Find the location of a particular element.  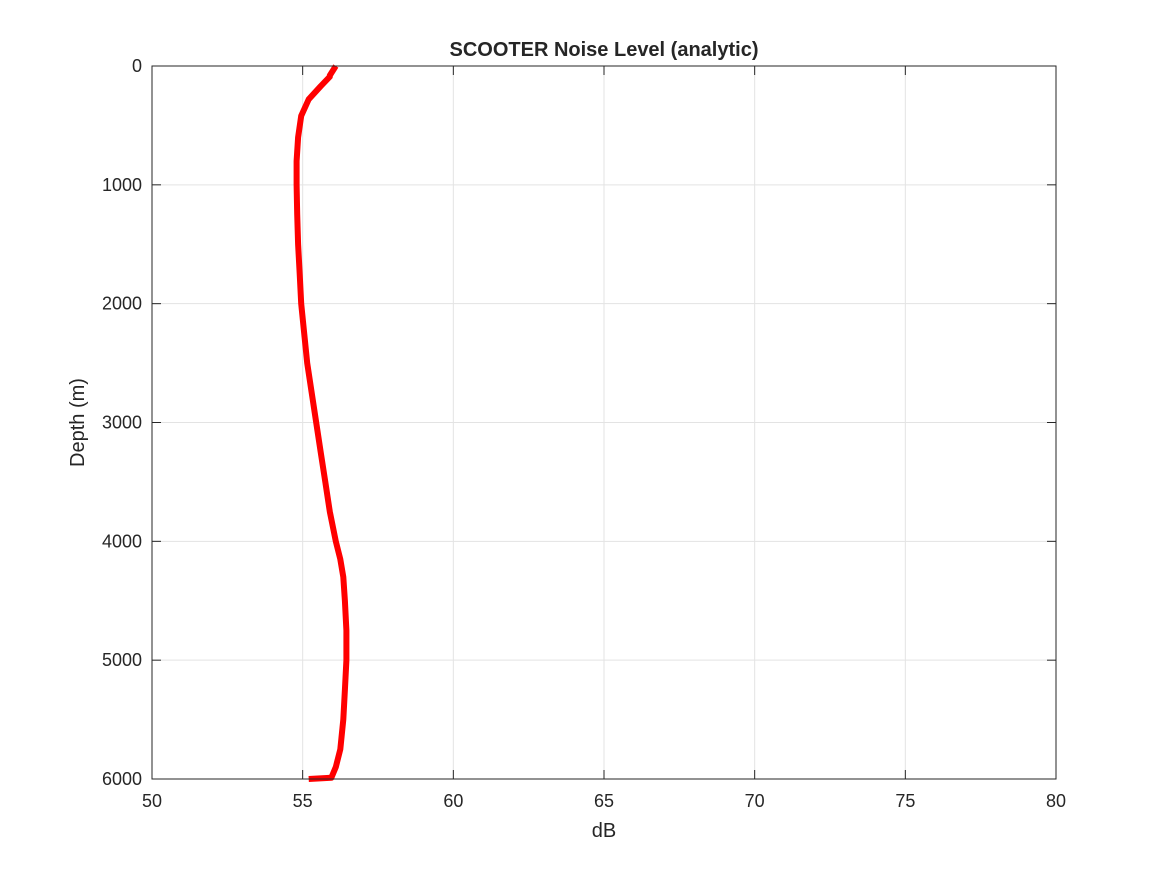

x-axis-label: dB is located at coordinates (604, 831).